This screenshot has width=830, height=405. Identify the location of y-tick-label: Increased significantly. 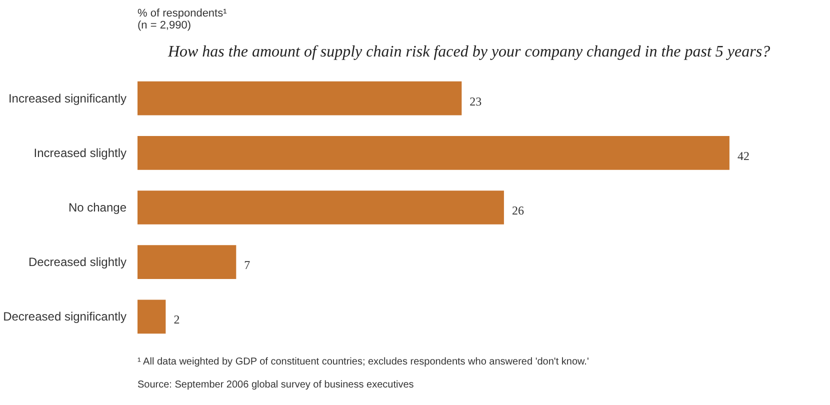
(67, 98).